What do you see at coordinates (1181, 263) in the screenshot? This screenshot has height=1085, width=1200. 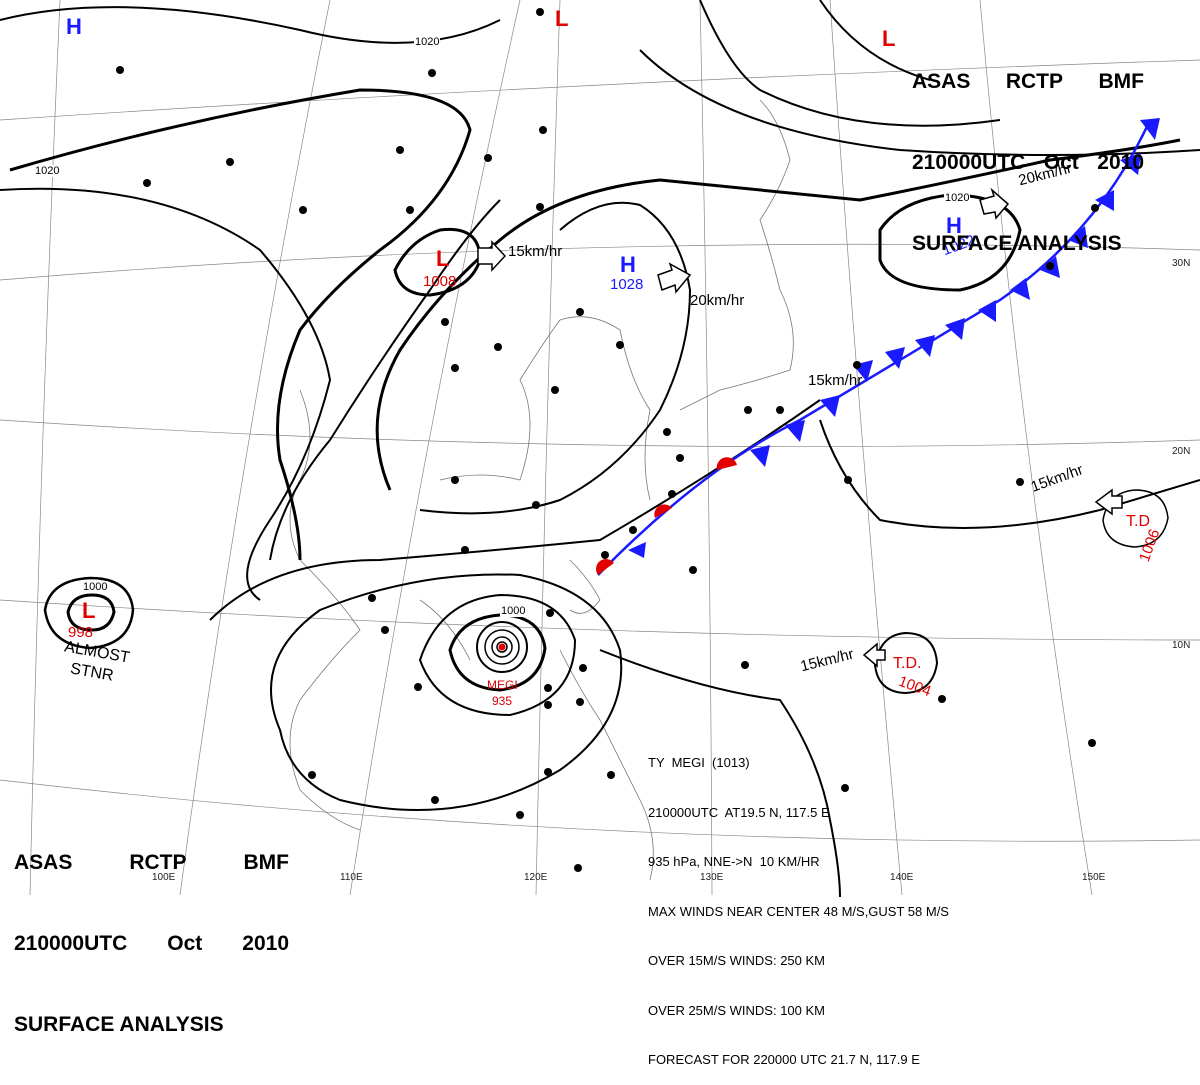 I see `lat-label-30n: 30N` at bounding box center [1181, 263].